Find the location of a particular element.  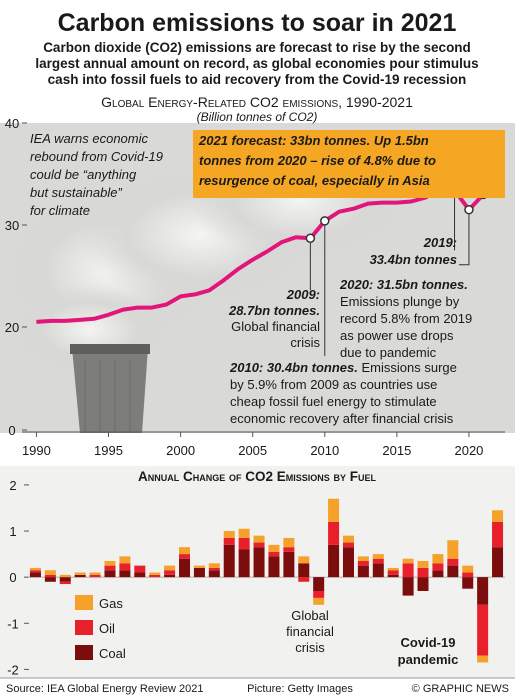

annotation-heading: tonnes from 2020 – rise of 4.8% due to is located at coordinates (317, 160).